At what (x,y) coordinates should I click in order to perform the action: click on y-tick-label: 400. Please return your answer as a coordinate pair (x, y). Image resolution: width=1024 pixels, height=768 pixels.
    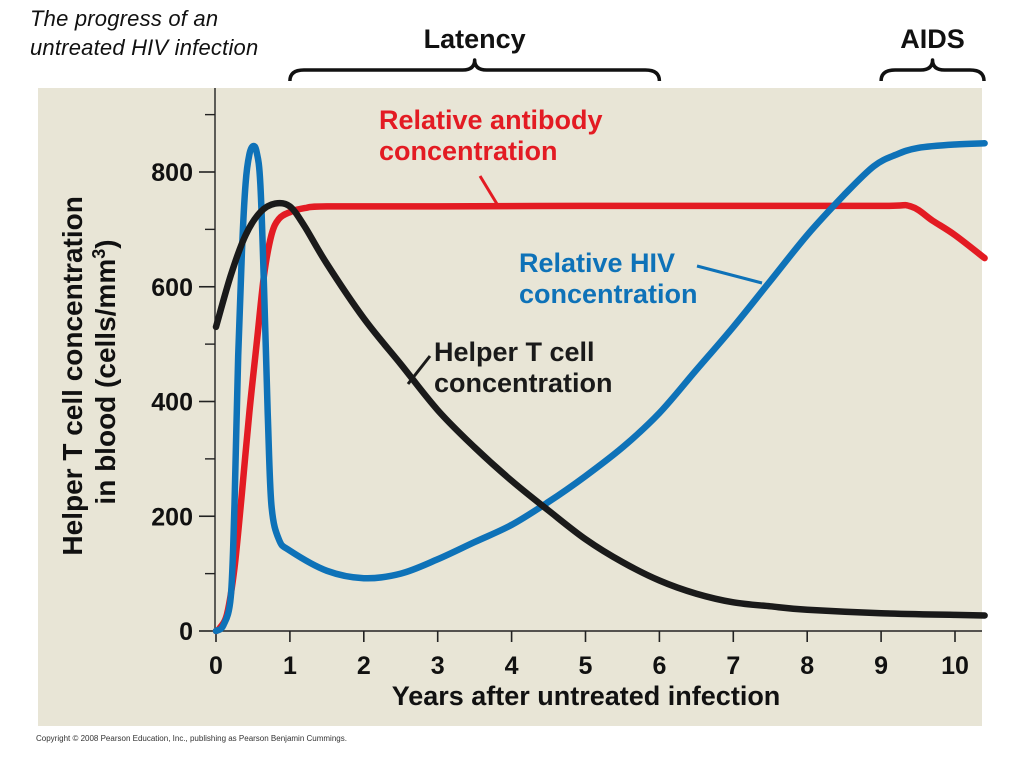
    Looking at the image, I should click on (172, 403).